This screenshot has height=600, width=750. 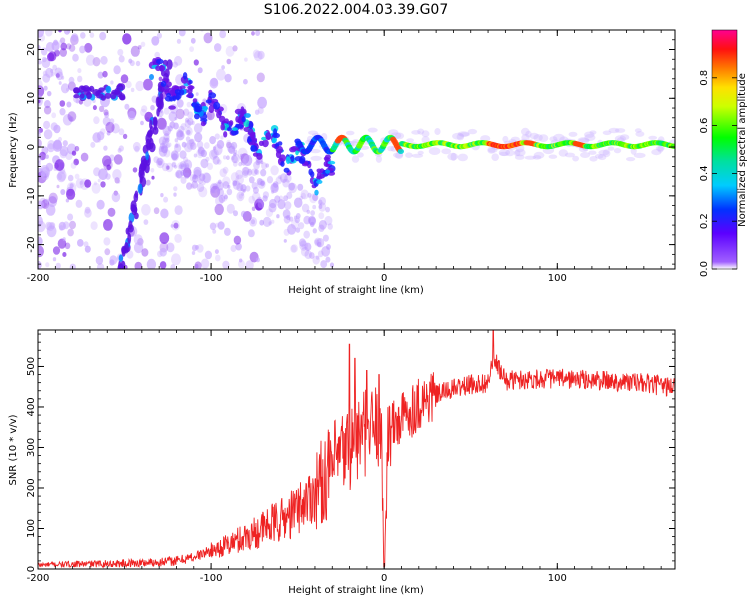 What do you see at coordinates (557, 278) in the screenshot?
I see `spectrogram-xtick-label: 100` at bounding box center [557, 278].